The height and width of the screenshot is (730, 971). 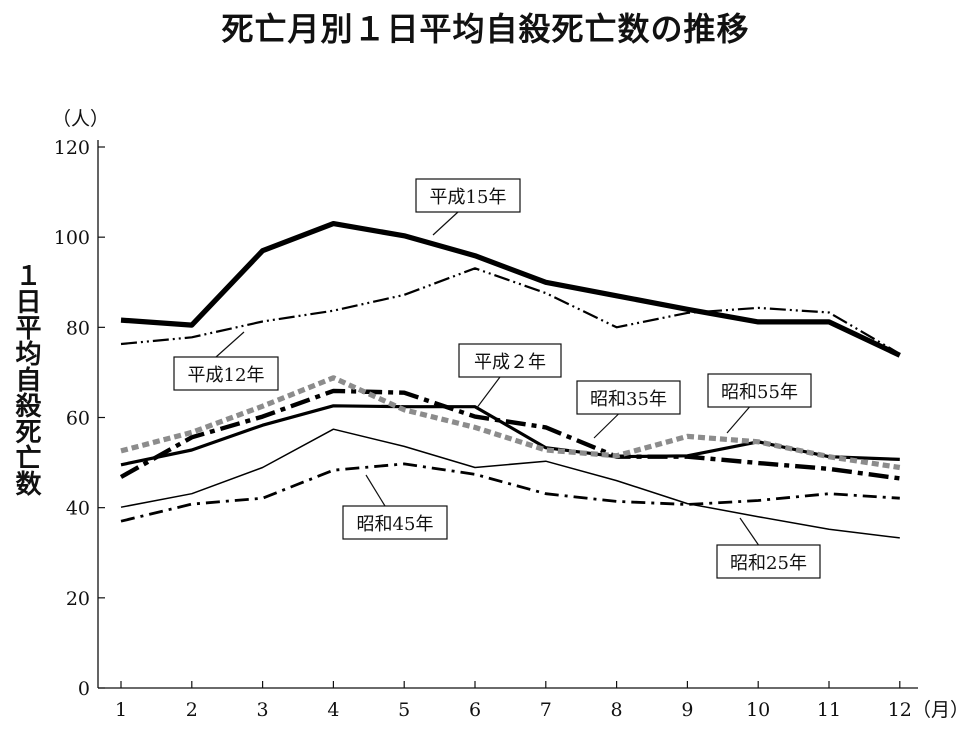 I want to click on y-tick-label: 80, so click(x=78, y=328).